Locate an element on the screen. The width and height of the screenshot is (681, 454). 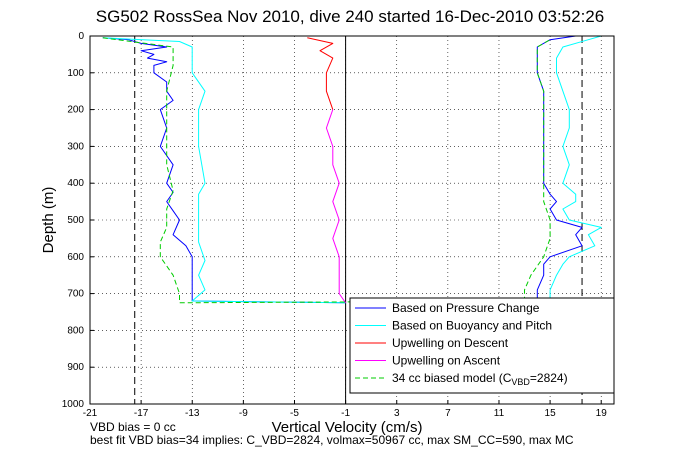
legend-label-4: 34 cc biased model (CVBD=2824) is located at coordinates (480, 379).